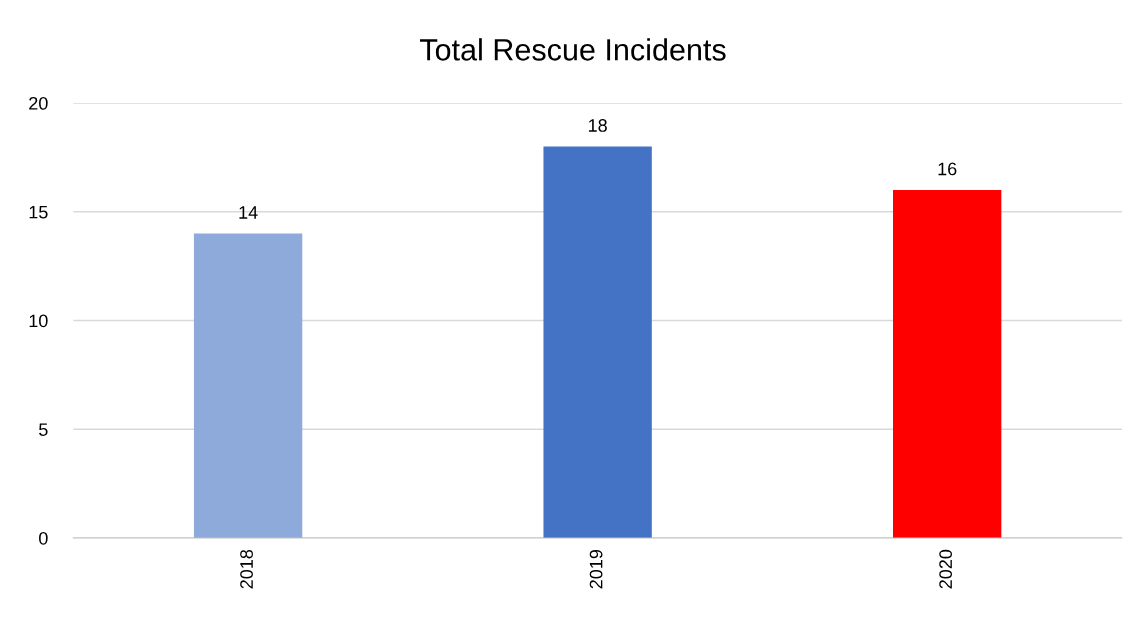 The height and width of the screenshot is (617, 1146). I want to click on chart-title: Total Rescue Incidents, so click(572, 49).